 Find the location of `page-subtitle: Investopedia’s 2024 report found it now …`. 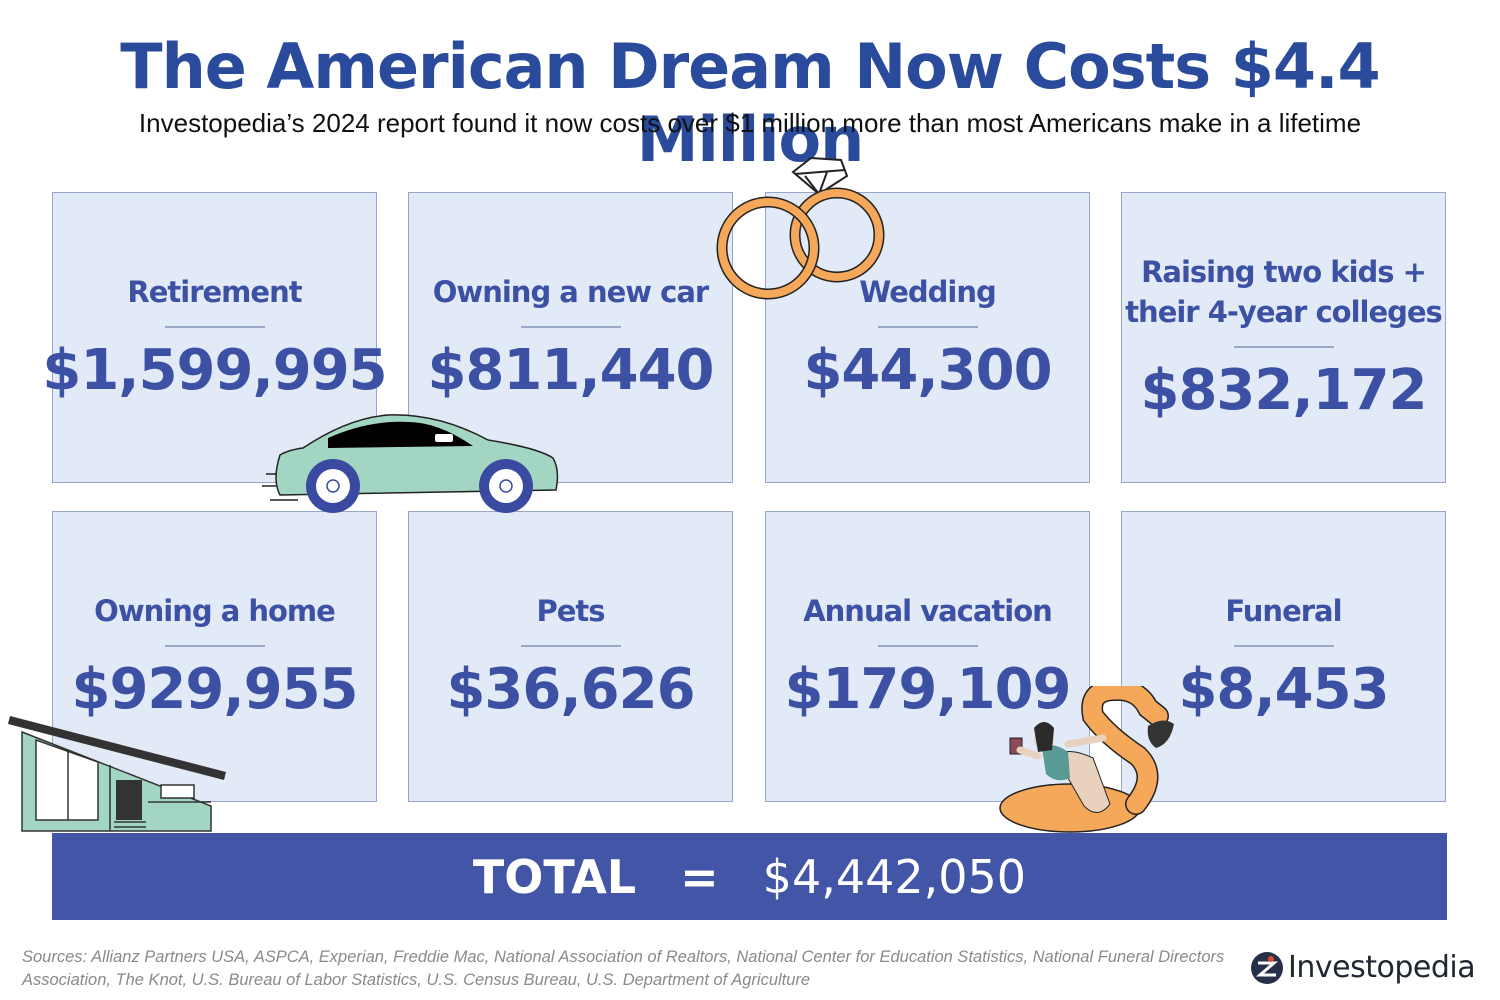

page-subtitle: Investopedia’s 2024 report found it now … is located at coordinates (750, 123).